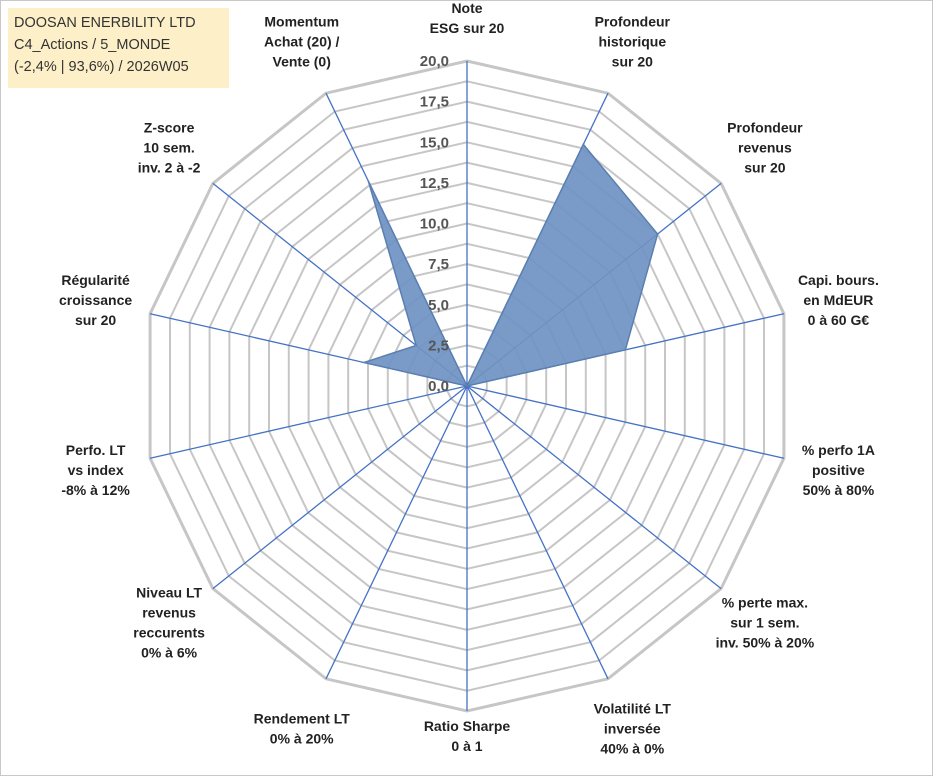 The width and height of the screenshot is (933, 776). What do you see at coordinates (434, 183) in the screenshot?
I see `tick-label-5: 12,5` at bounding box center [434, 183].